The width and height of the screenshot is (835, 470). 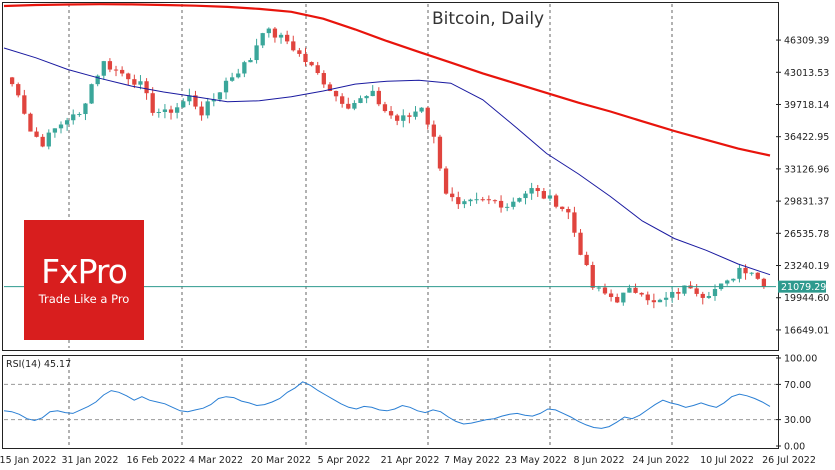 What do you see at coordinates (281, 460) in the screenshot?
I see `x-tick-label: 20 Mar 2022` at bounding box center [281, 460].